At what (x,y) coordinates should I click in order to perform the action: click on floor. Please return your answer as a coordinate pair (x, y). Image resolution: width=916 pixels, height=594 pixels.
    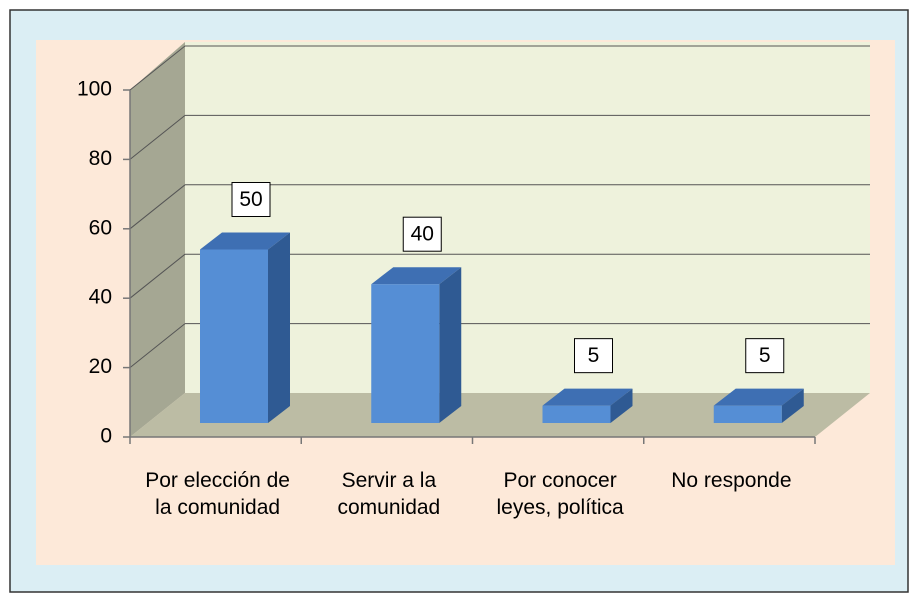
    Looking at the image, I should click on (500, 415).